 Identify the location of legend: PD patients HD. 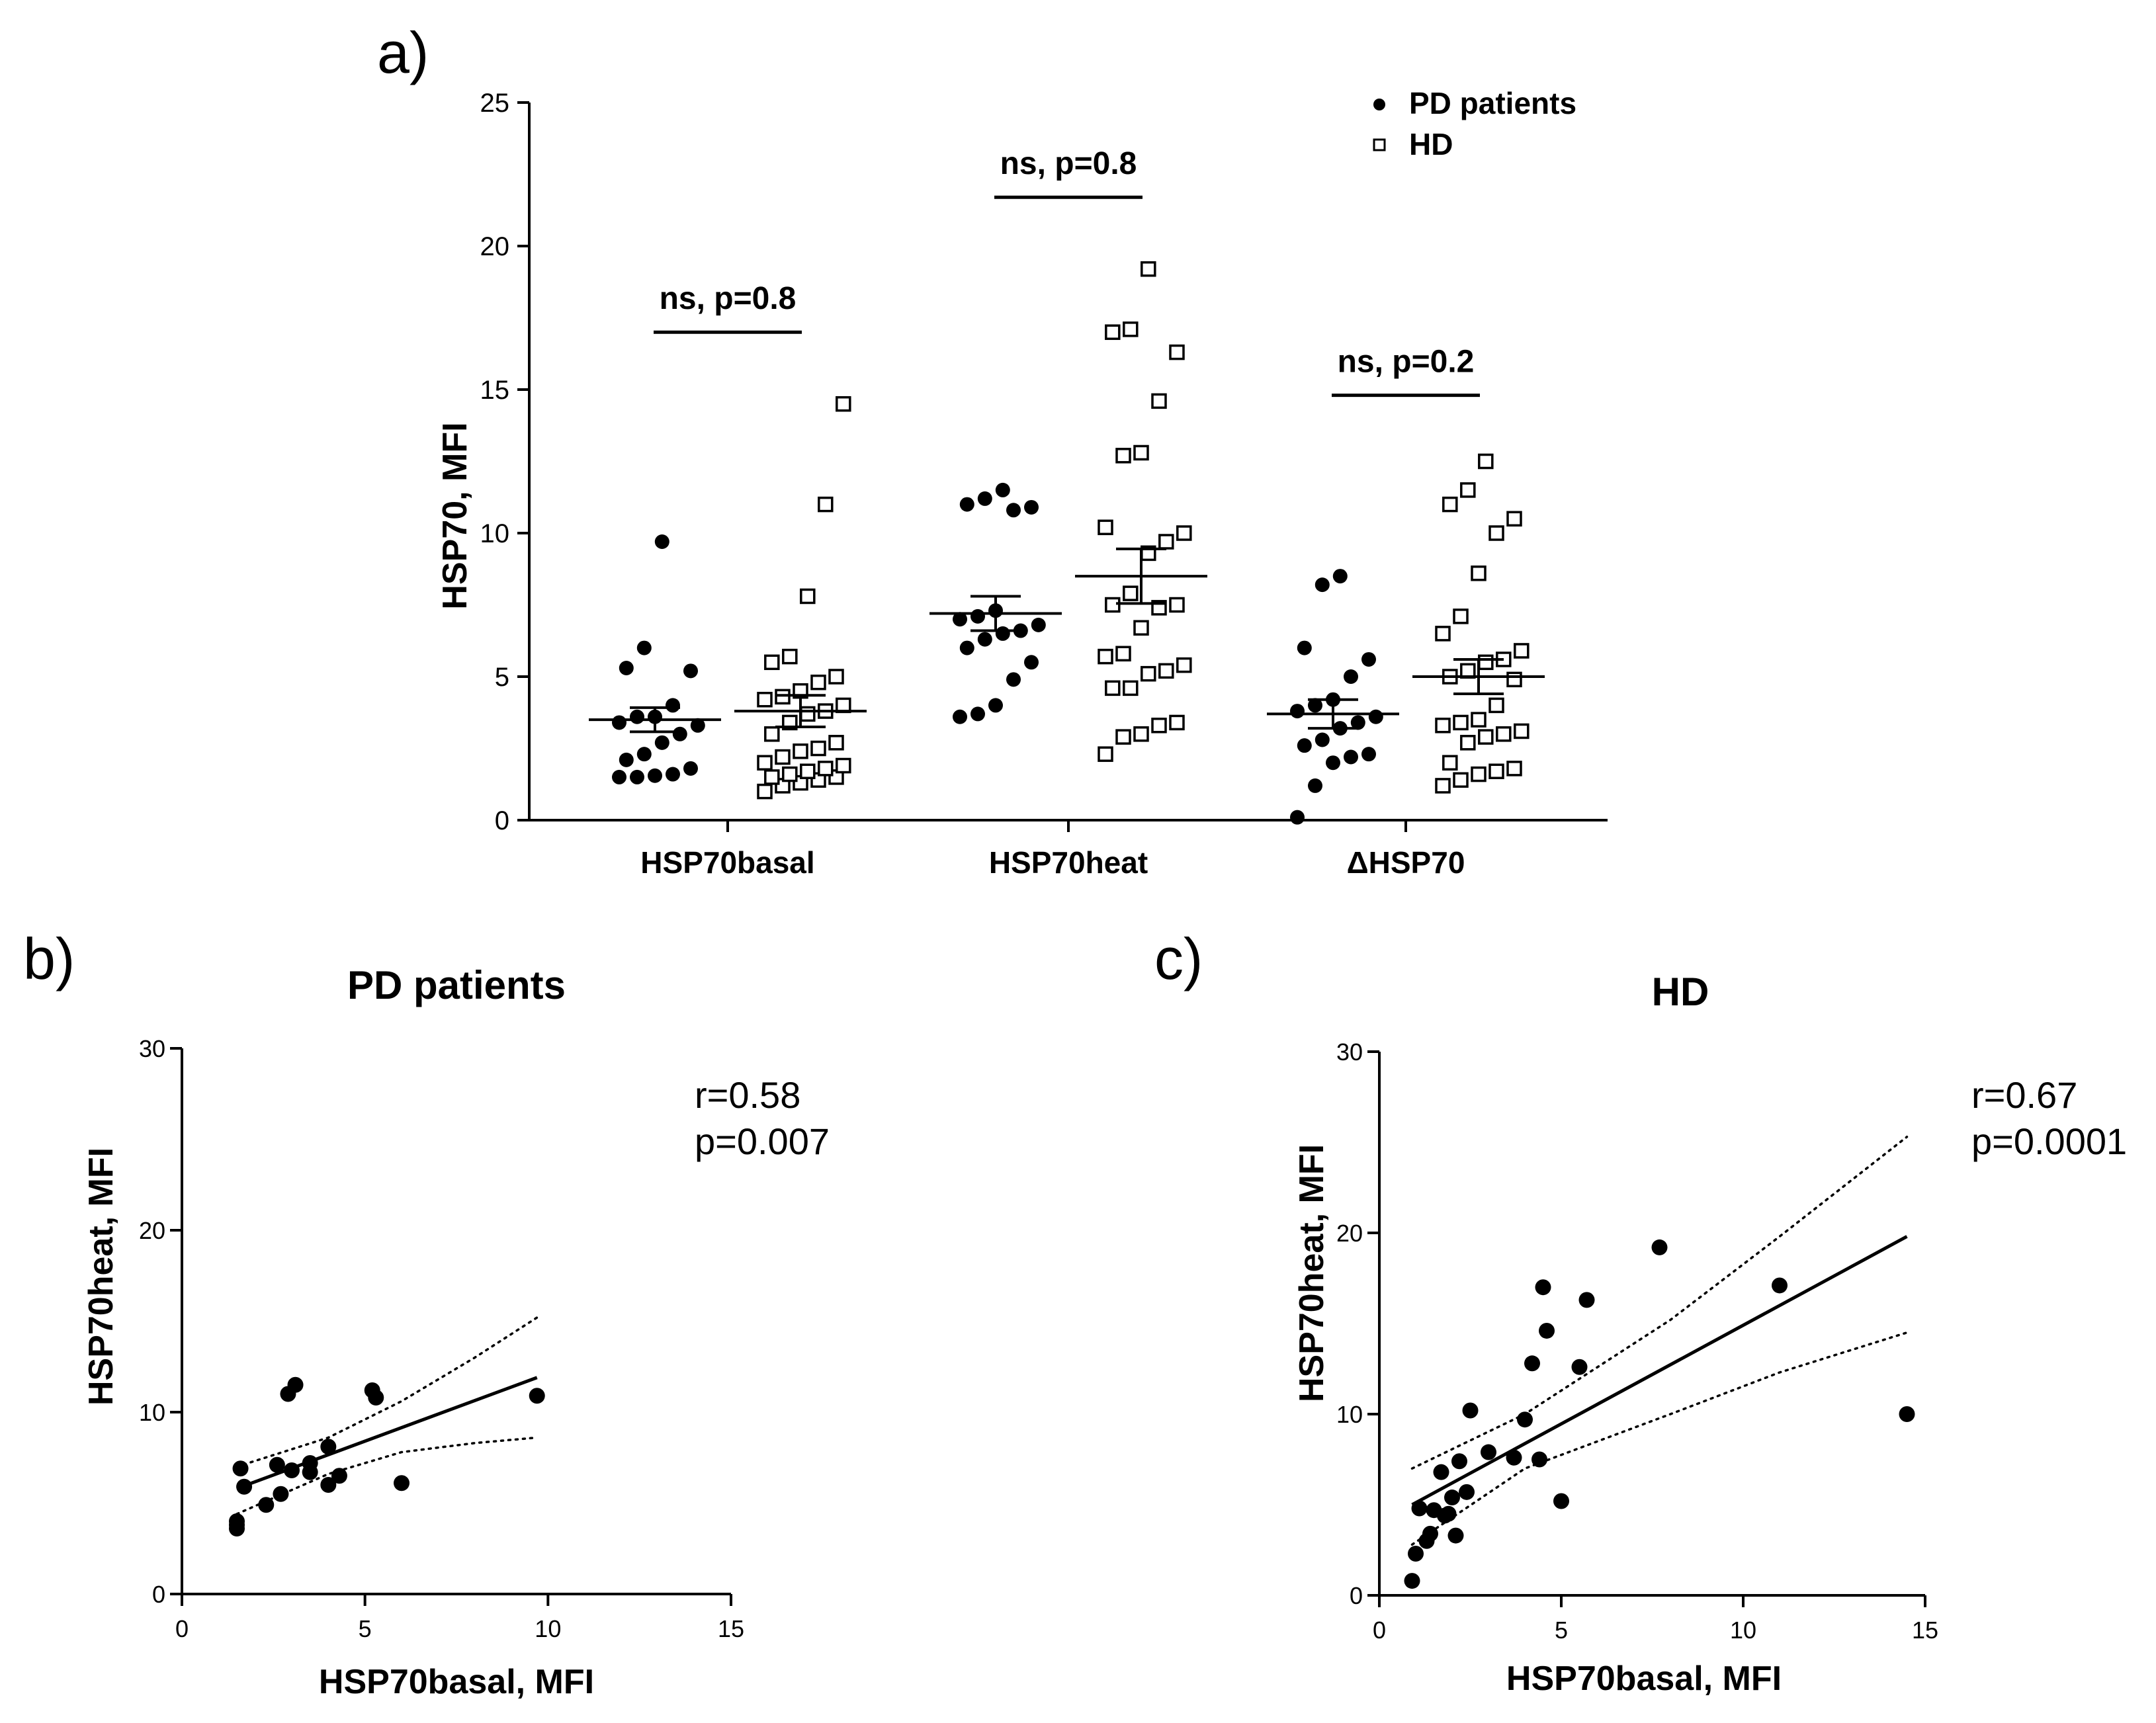
(1474, 123).